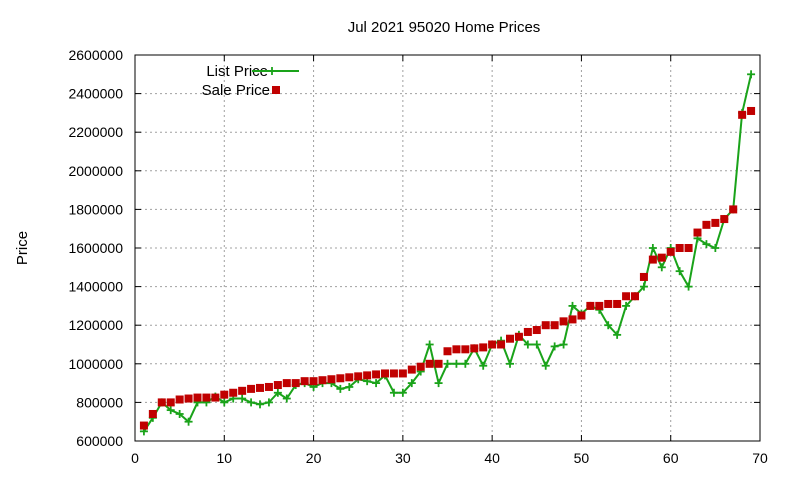 The width and height of the screenshot is (800, 480). Describe the element at coordinates (99, 441) in the screenshot. I see `y-tick-label: 600000` at that location.